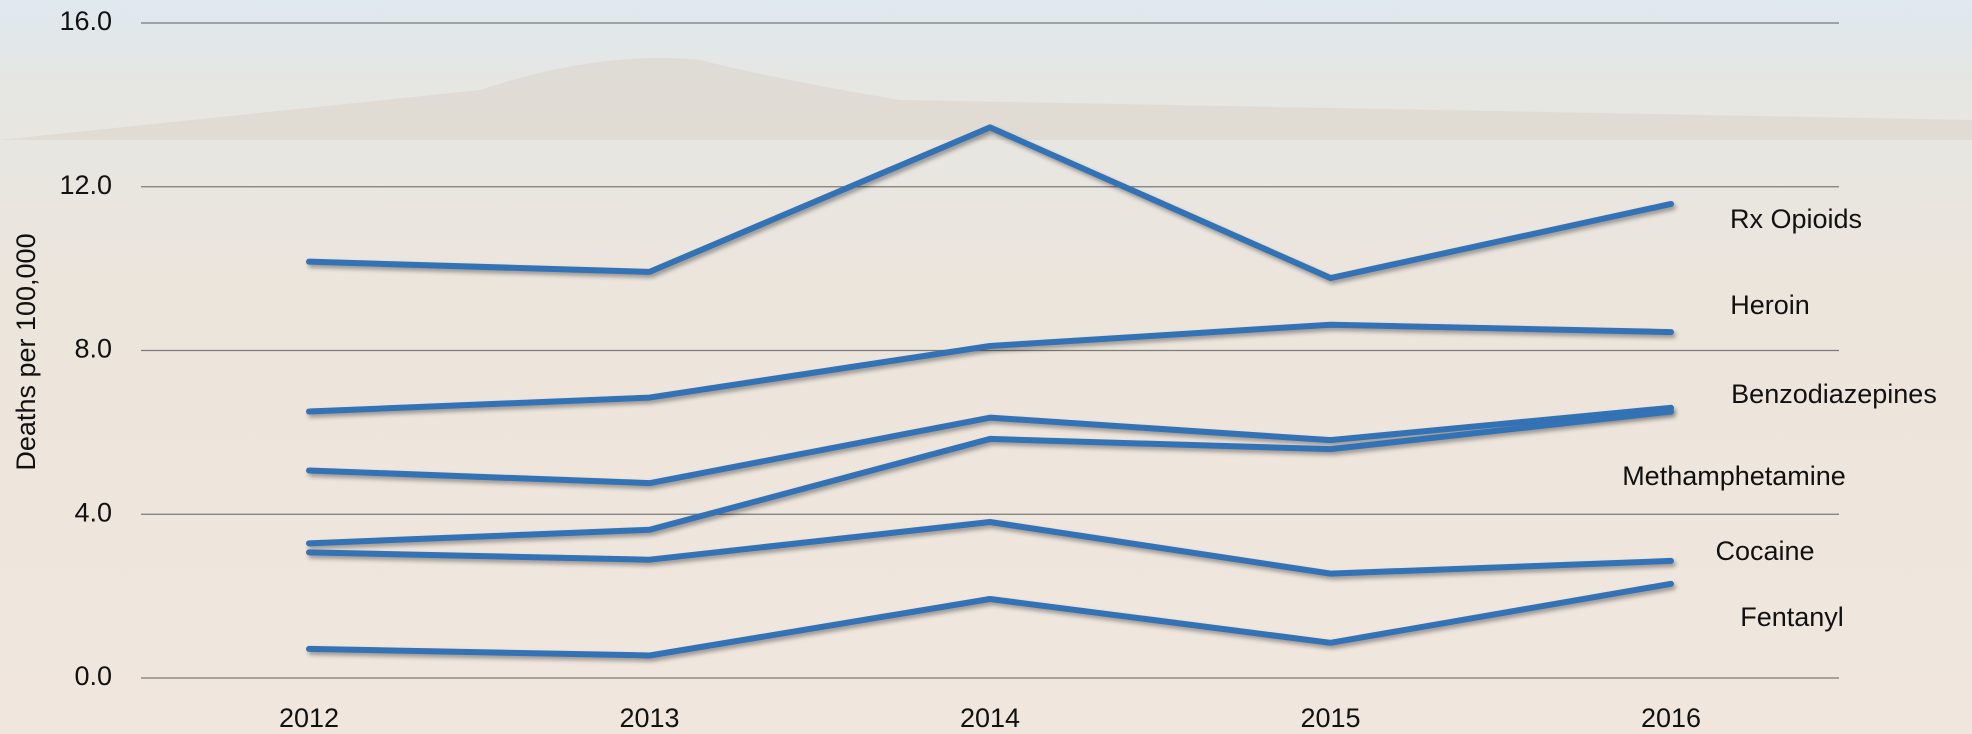  I want to click on series-label: Benzodiazepines, so click(1834, 394).